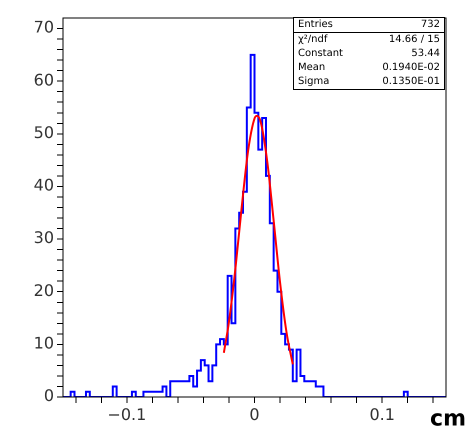 The image size is (471, 438). What do you see at coordinates (254, 414) in the screenshot?
I see `x-tick-label: 0` at bounding box center [254, 414].